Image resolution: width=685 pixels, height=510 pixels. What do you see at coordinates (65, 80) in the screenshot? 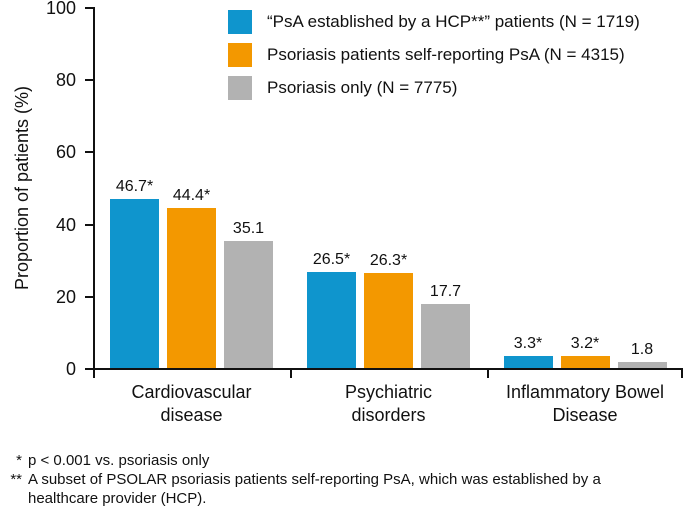
I see `y-tick-label: 80` at bounding box center [65, 80].